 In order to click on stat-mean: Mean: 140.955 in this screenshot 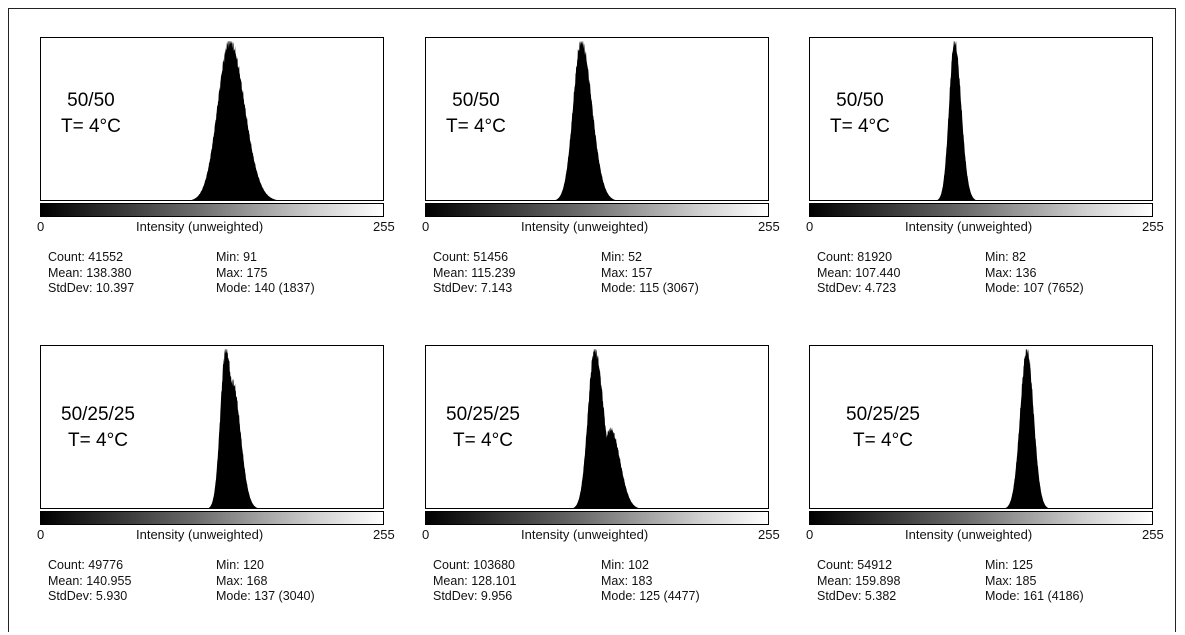, I will do `click(90, 580)`.